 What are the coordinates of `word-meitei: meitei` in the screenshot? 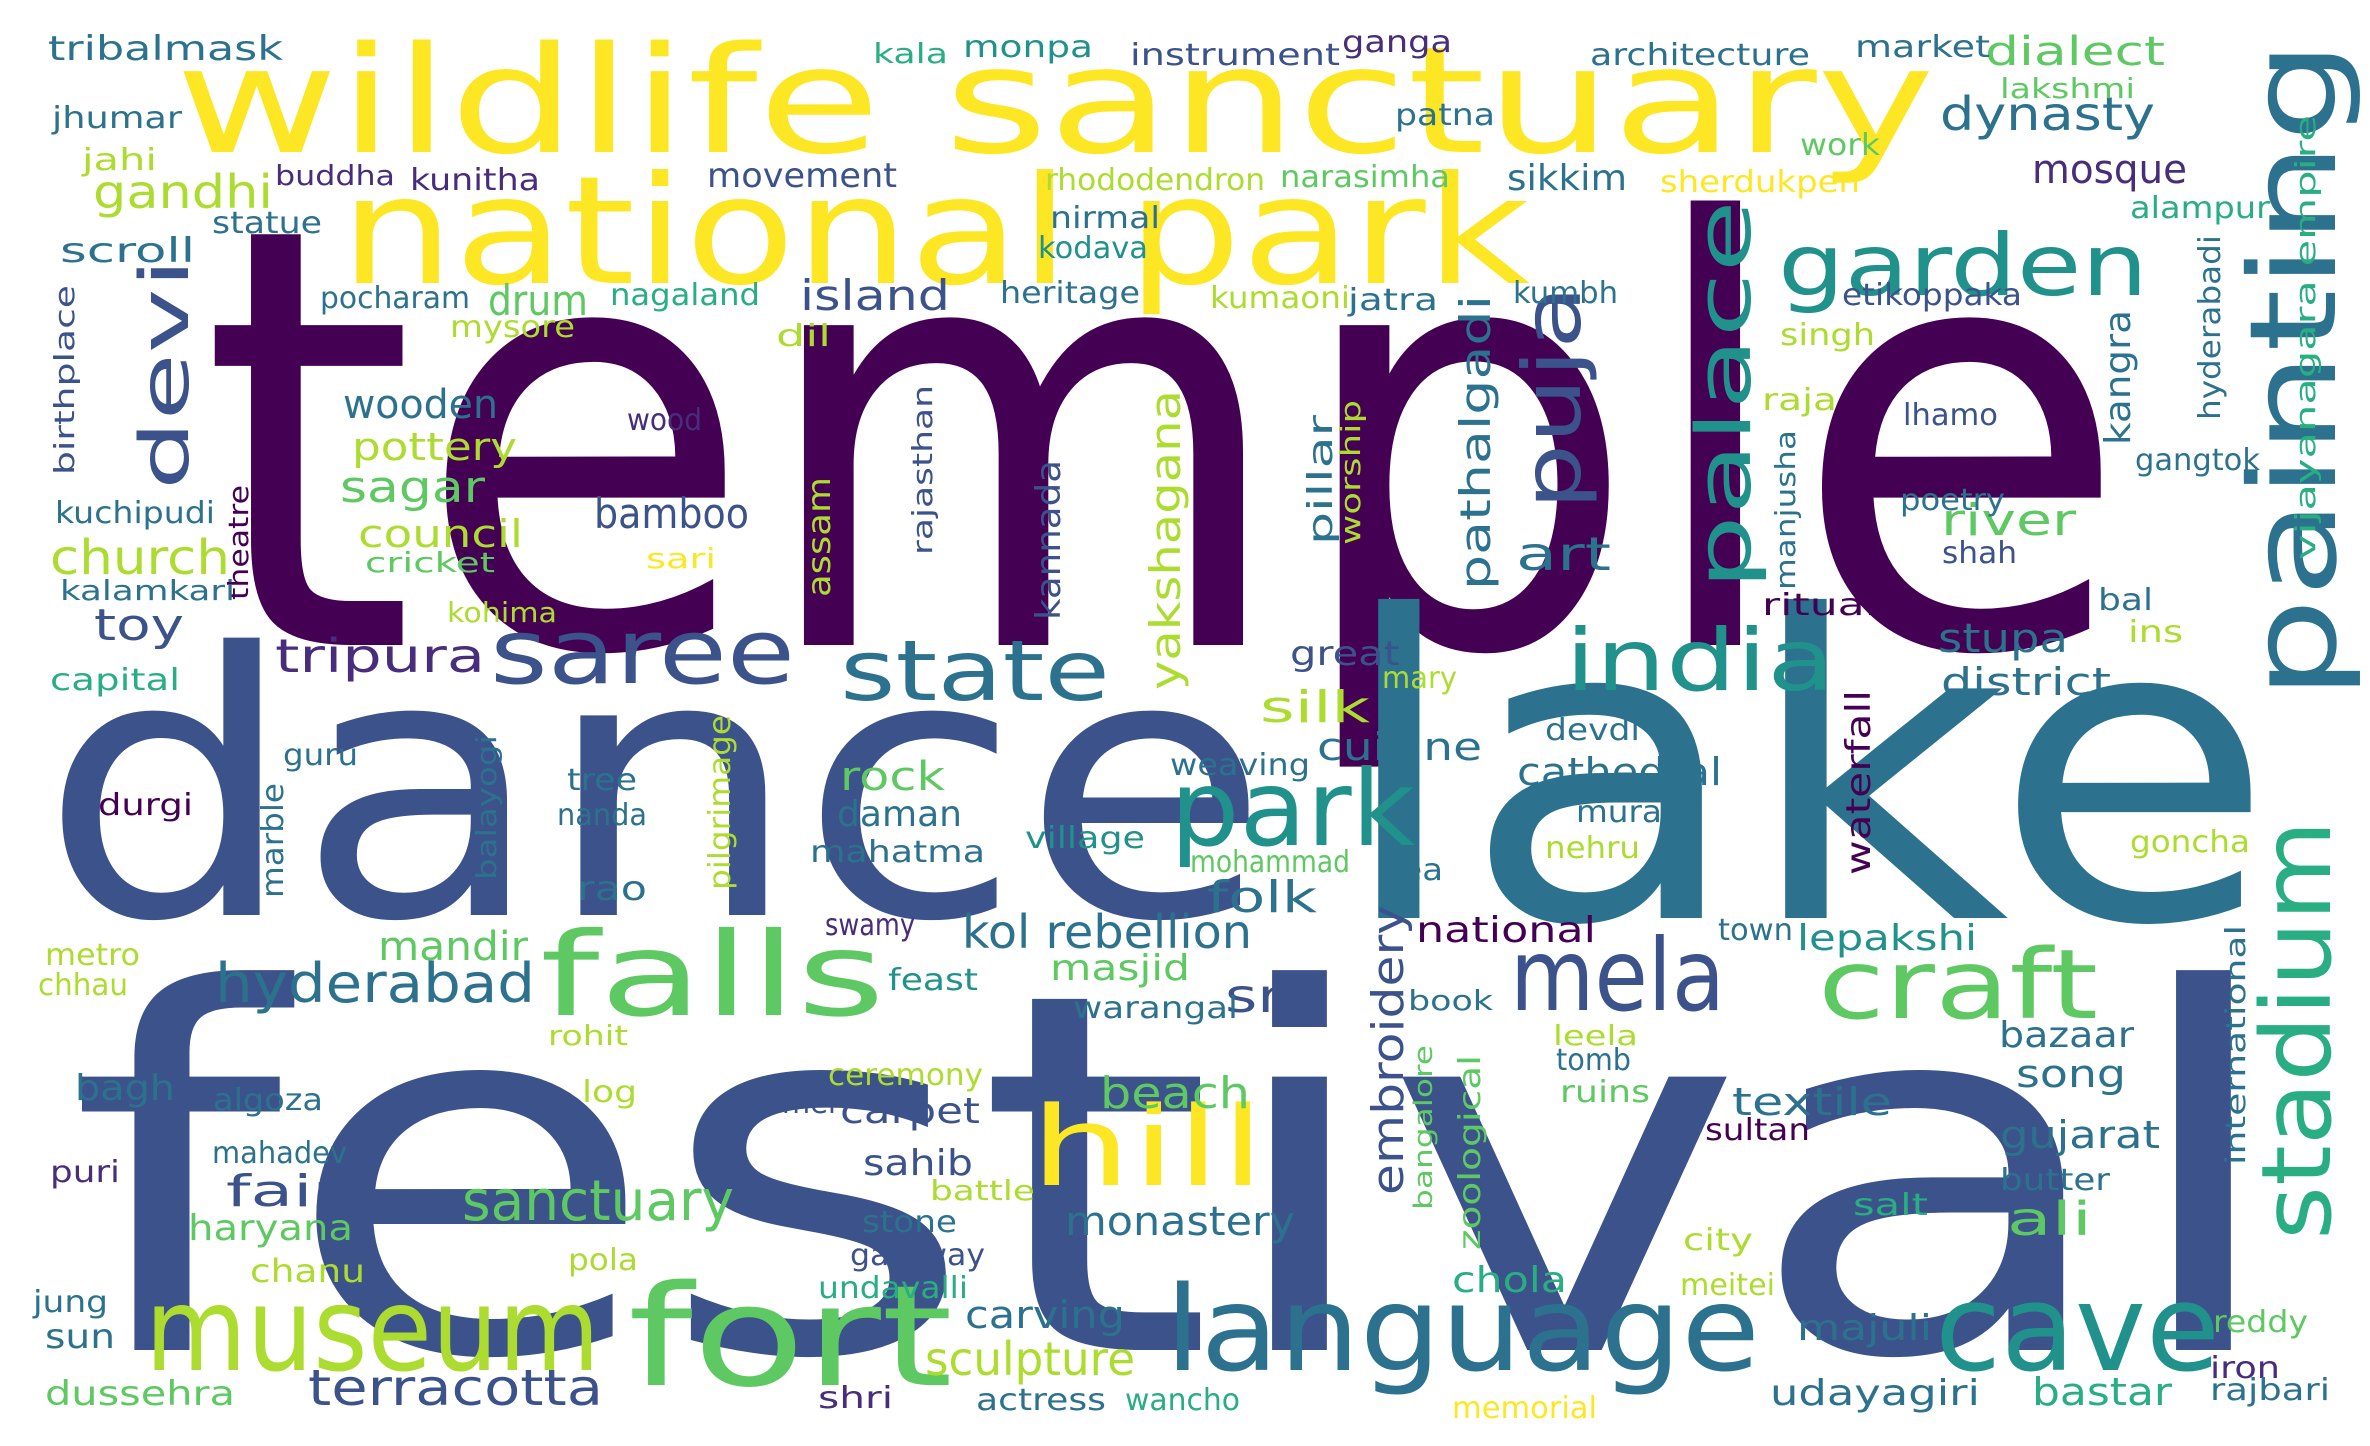 It's located at (1727, 1285).